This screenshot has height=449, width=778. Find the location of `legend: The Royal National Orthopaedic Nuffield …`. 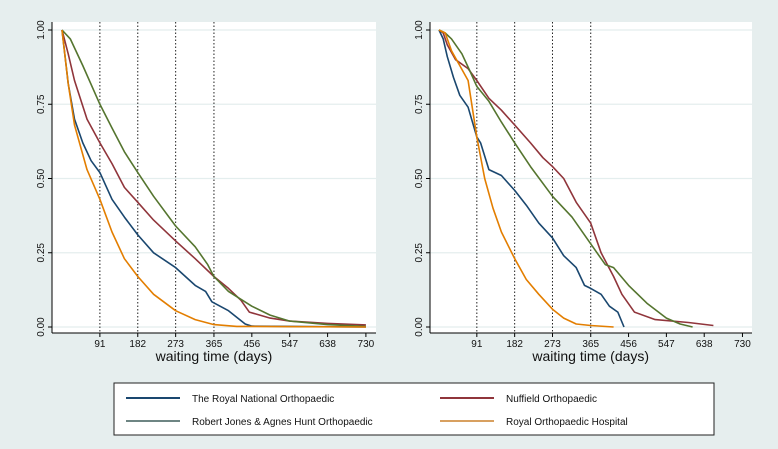

legend: The Royal National Orthopaedic Nuffield … is located at coordinates (414, 409).